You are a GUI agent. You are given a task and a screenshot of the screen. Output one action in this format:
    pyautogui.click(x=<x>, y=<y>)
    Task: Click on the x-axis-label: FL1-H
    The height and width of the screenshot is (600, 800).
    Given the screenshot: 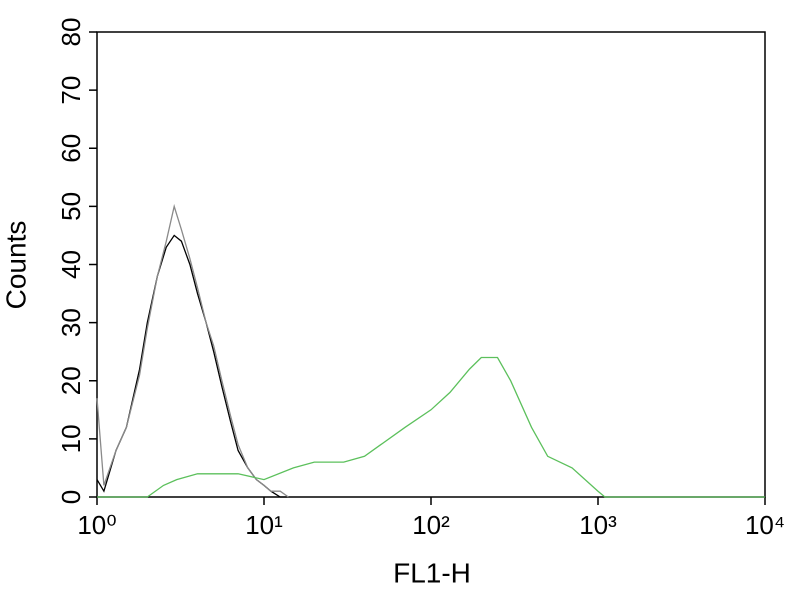 What is the action you would take?
    pyautogui.click(x=432, y=572)
    